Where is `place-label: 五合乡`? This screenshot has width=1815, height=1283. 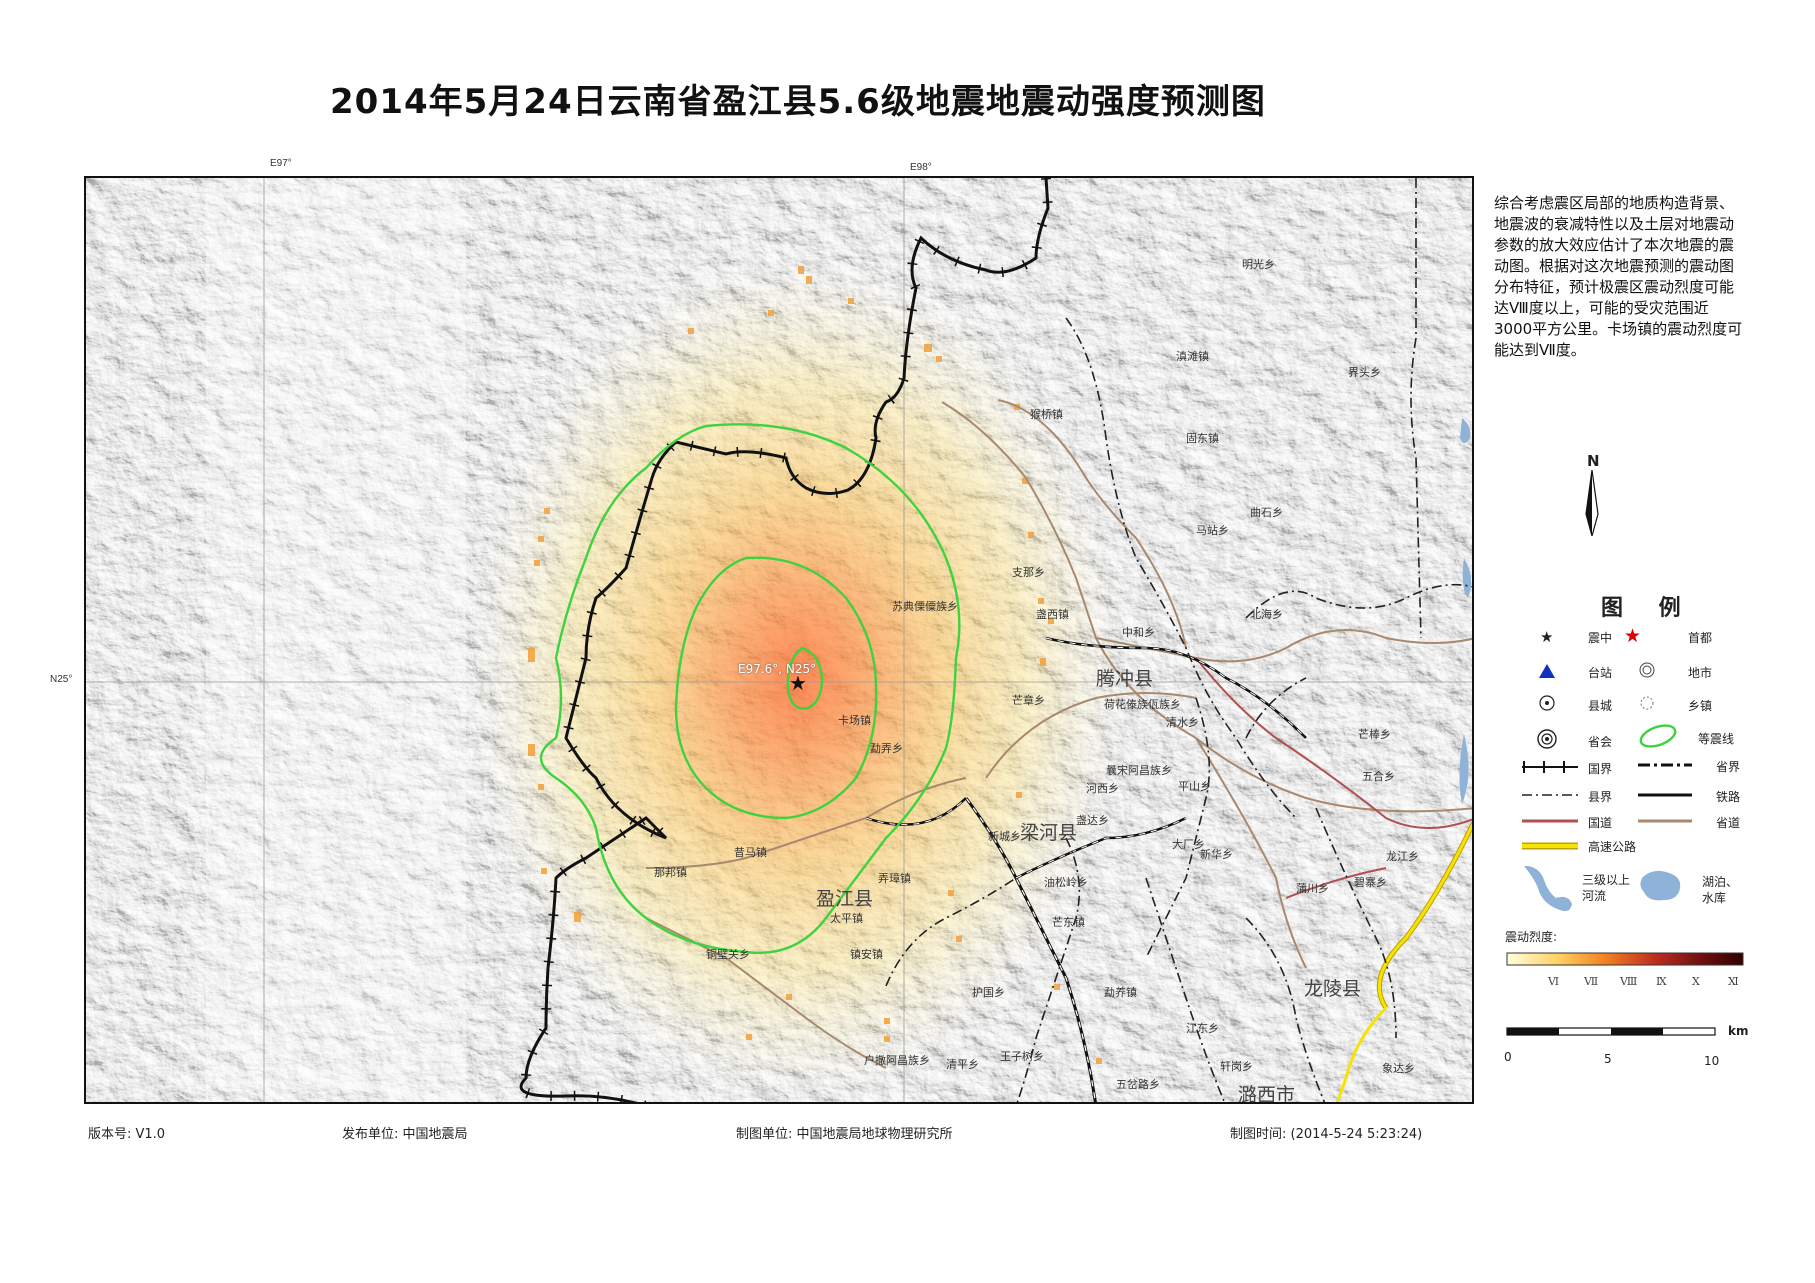
place-label: 五合乡 is located at coordinates (1378, 776).